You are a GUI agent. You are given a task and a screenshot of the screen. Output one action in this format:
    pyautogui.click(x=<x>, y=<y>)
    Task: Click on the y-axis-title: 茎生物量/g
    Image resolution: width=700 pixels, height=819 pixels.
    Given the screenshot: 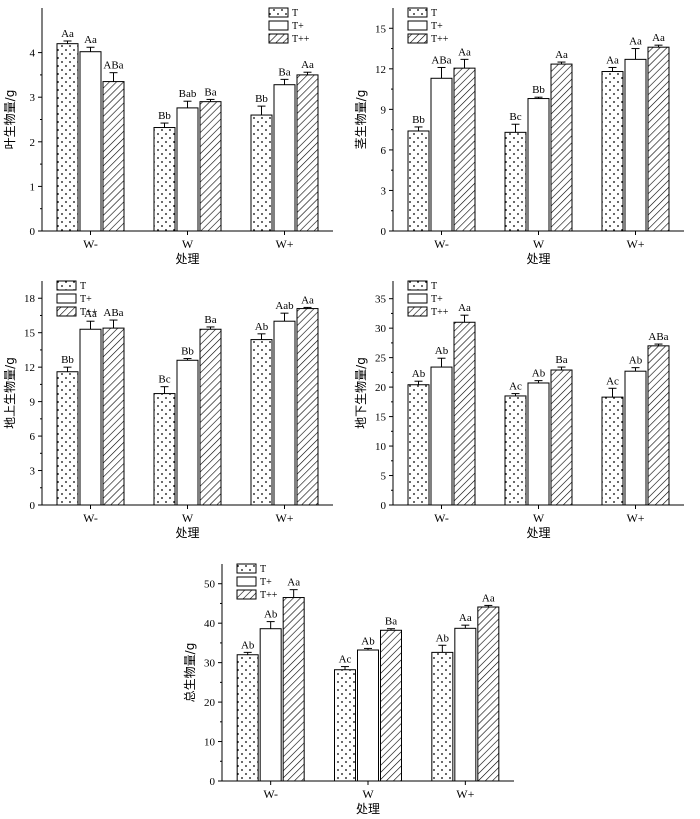 What is the action you would take?
    pyautogui.click(x=361, y=120)
    